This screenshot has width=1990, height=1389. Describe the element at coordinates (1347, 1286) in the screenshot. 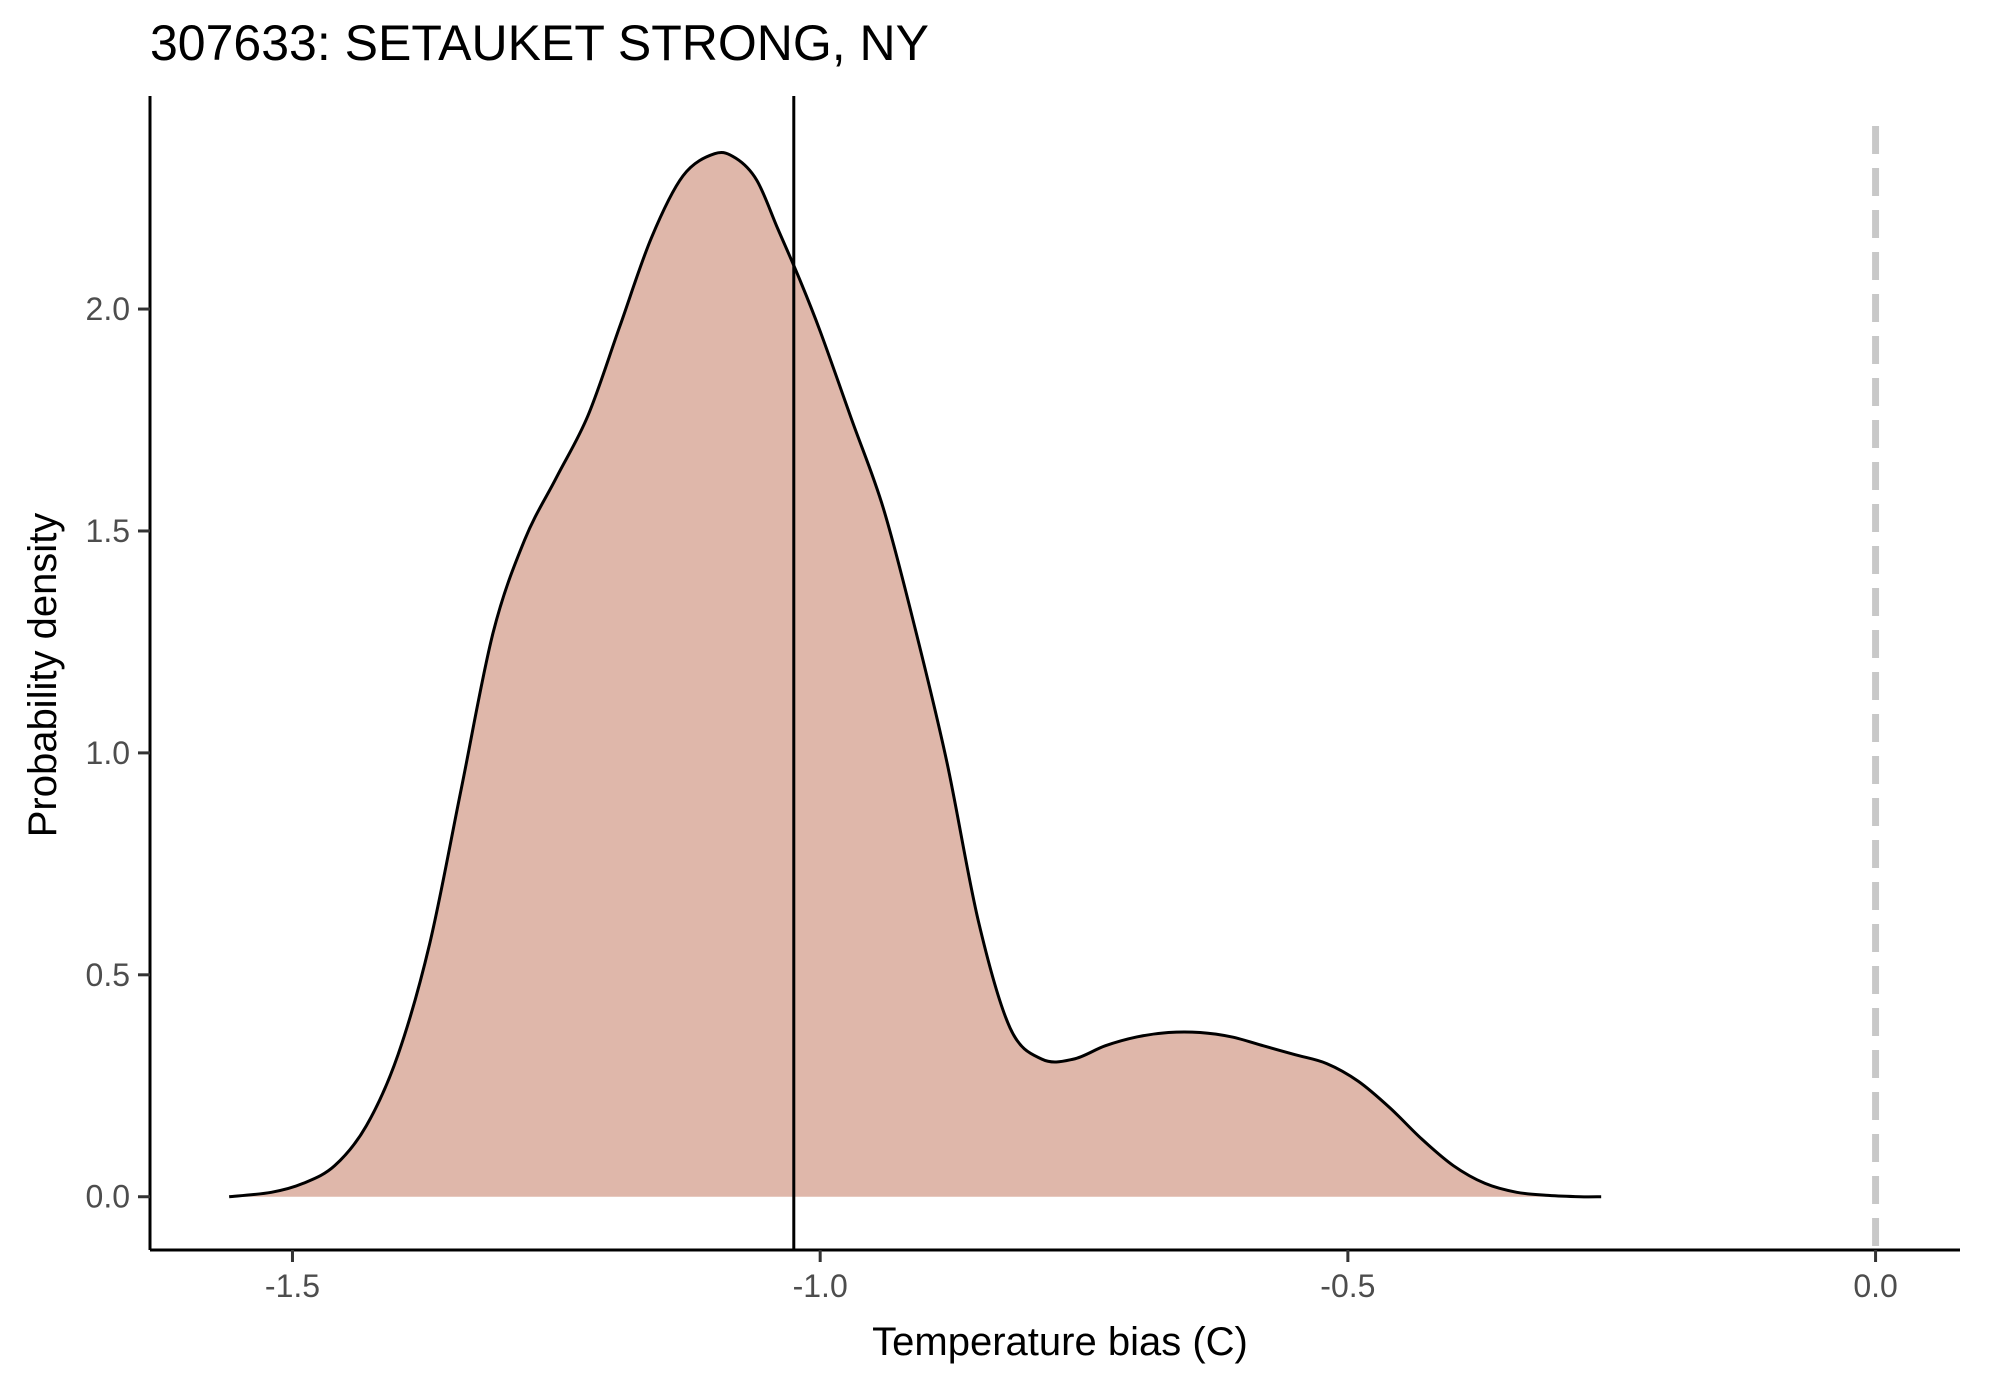

I see `x-tick-label: -0.5` at that location.